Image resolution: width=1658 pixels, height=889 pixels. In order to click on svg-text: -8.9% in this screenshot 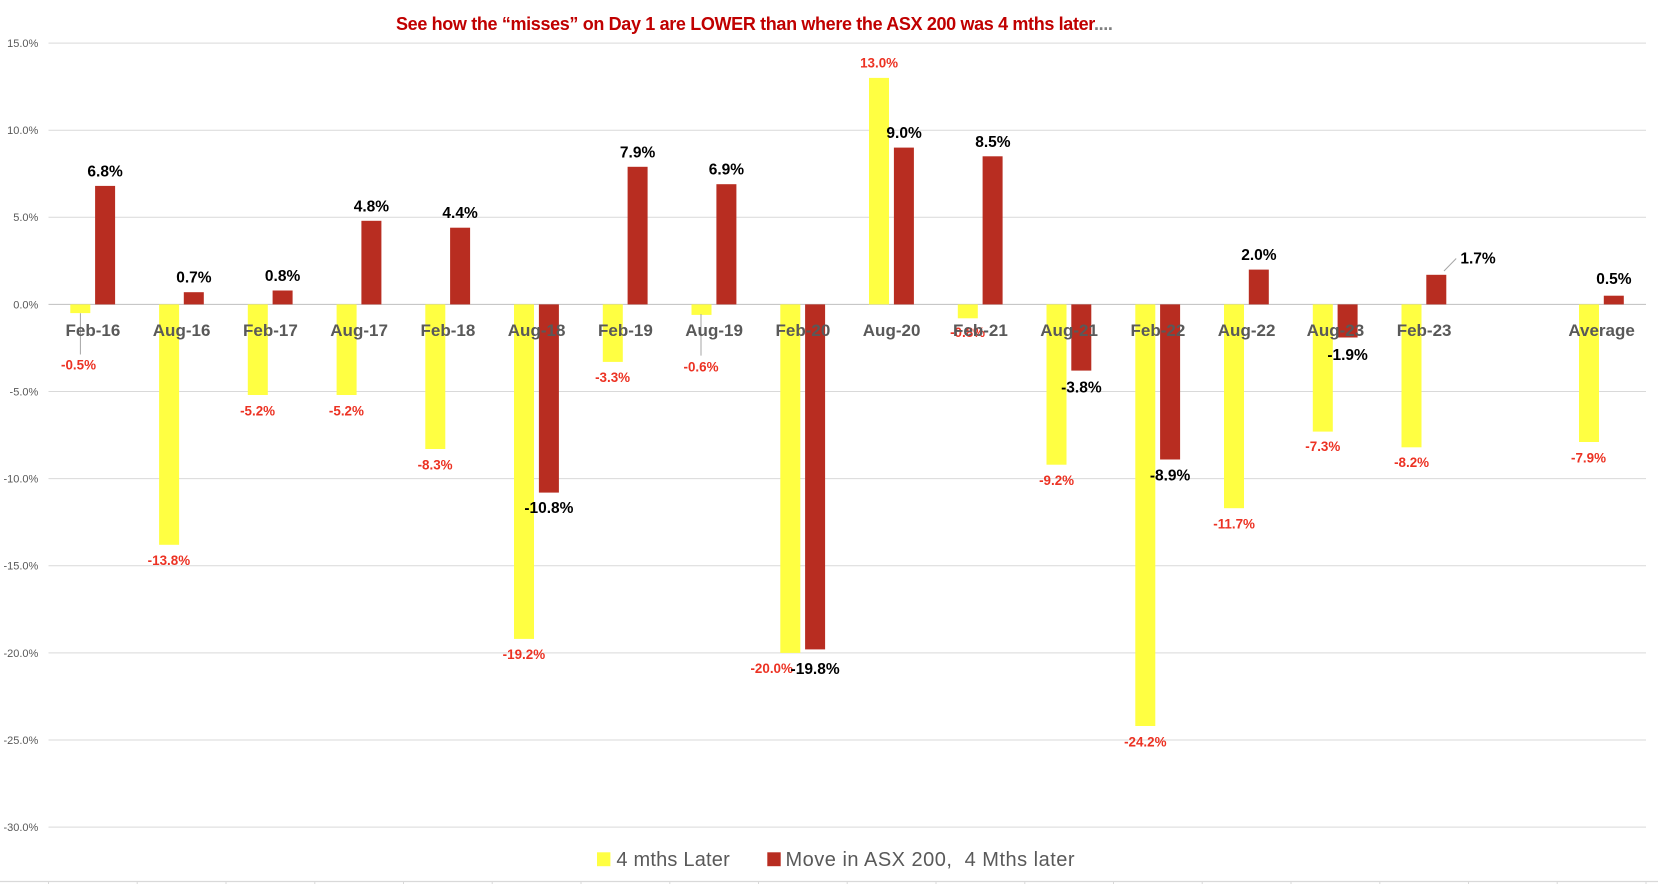, I will do `click(1170, 475)`.